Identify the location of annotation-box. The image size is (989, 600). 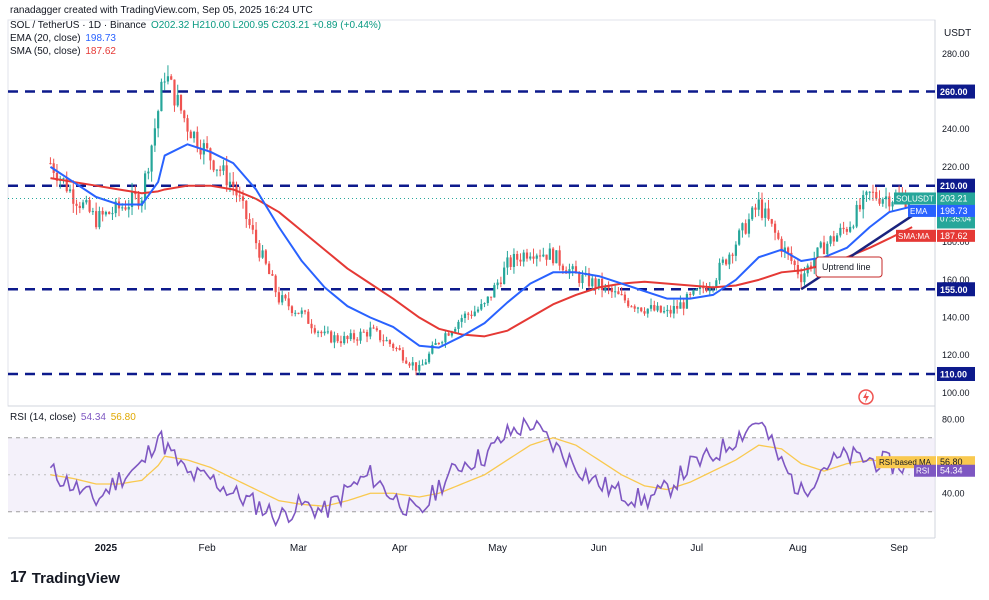
(849, 267).